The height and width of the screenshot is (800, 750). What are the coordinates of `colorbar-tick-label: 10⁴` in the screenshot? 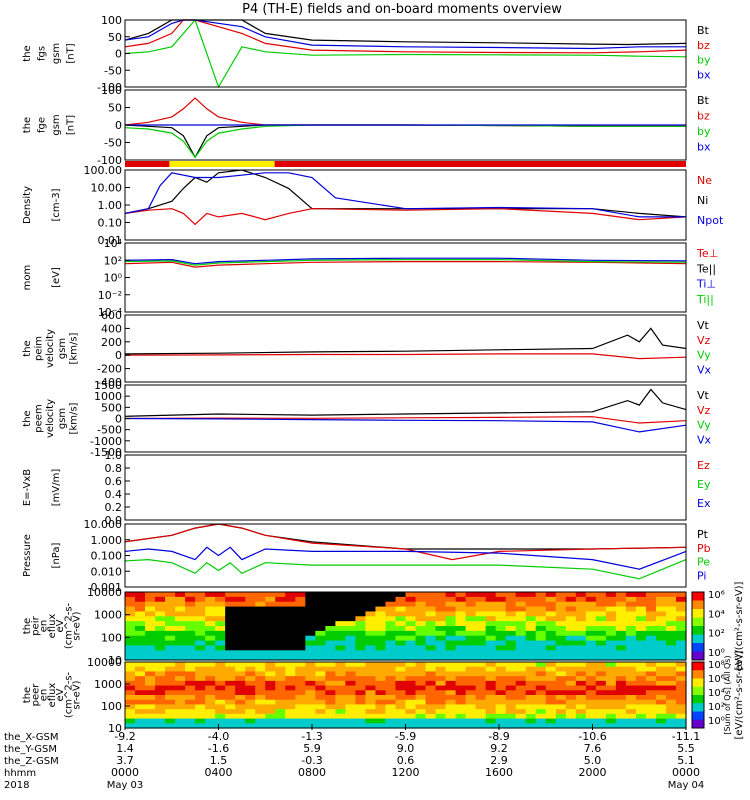 It's located at (716, 614).